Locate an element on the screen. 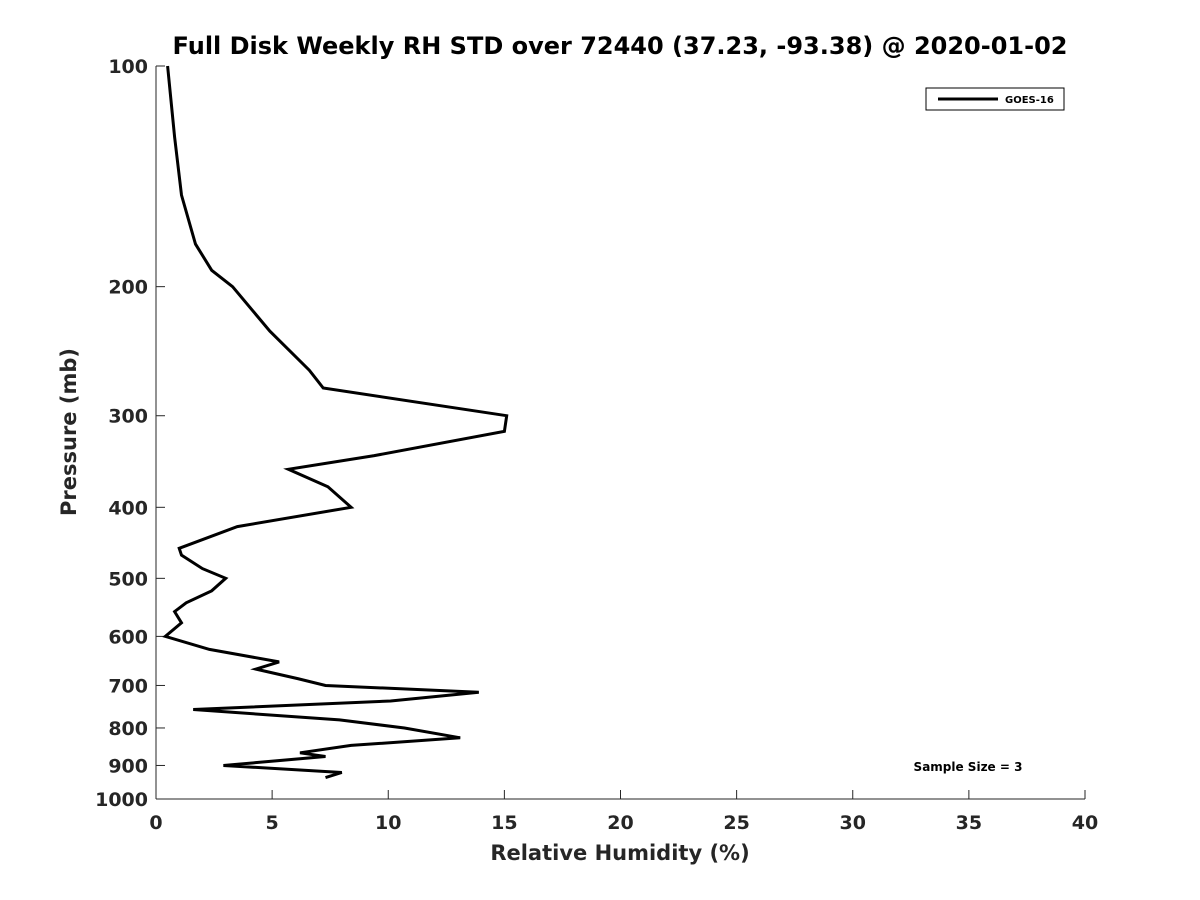 The width and height of the screenshot is (1200, 900). x-tick-label: 35 is located at coordinates (969, 823).